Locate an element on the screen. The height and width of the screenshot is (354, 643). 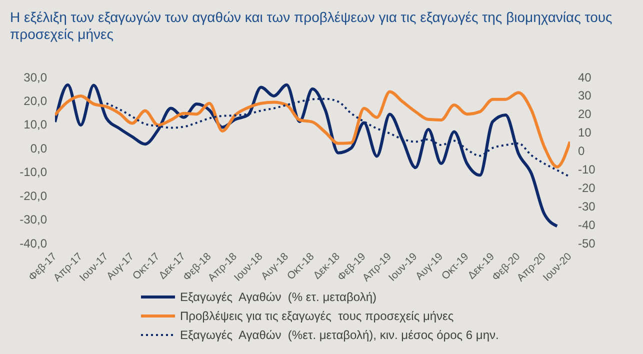
y-tick-label: 20,0 is located at coordinates (36, 101).